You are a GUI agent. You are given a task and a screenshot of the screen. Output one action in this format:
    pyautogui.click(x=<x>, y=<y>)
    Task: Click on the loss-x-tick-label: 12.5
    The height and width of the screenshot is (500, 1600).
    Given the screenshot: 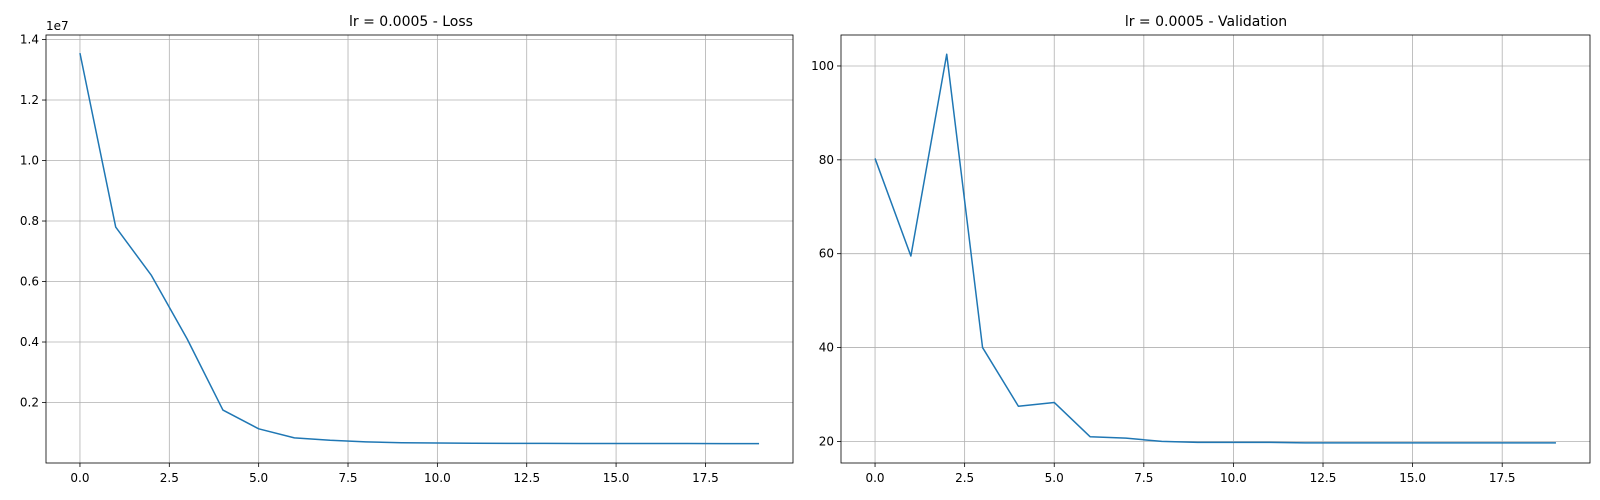 What is the action you would take?
    pyautogui.click(x=526, y=478)
    